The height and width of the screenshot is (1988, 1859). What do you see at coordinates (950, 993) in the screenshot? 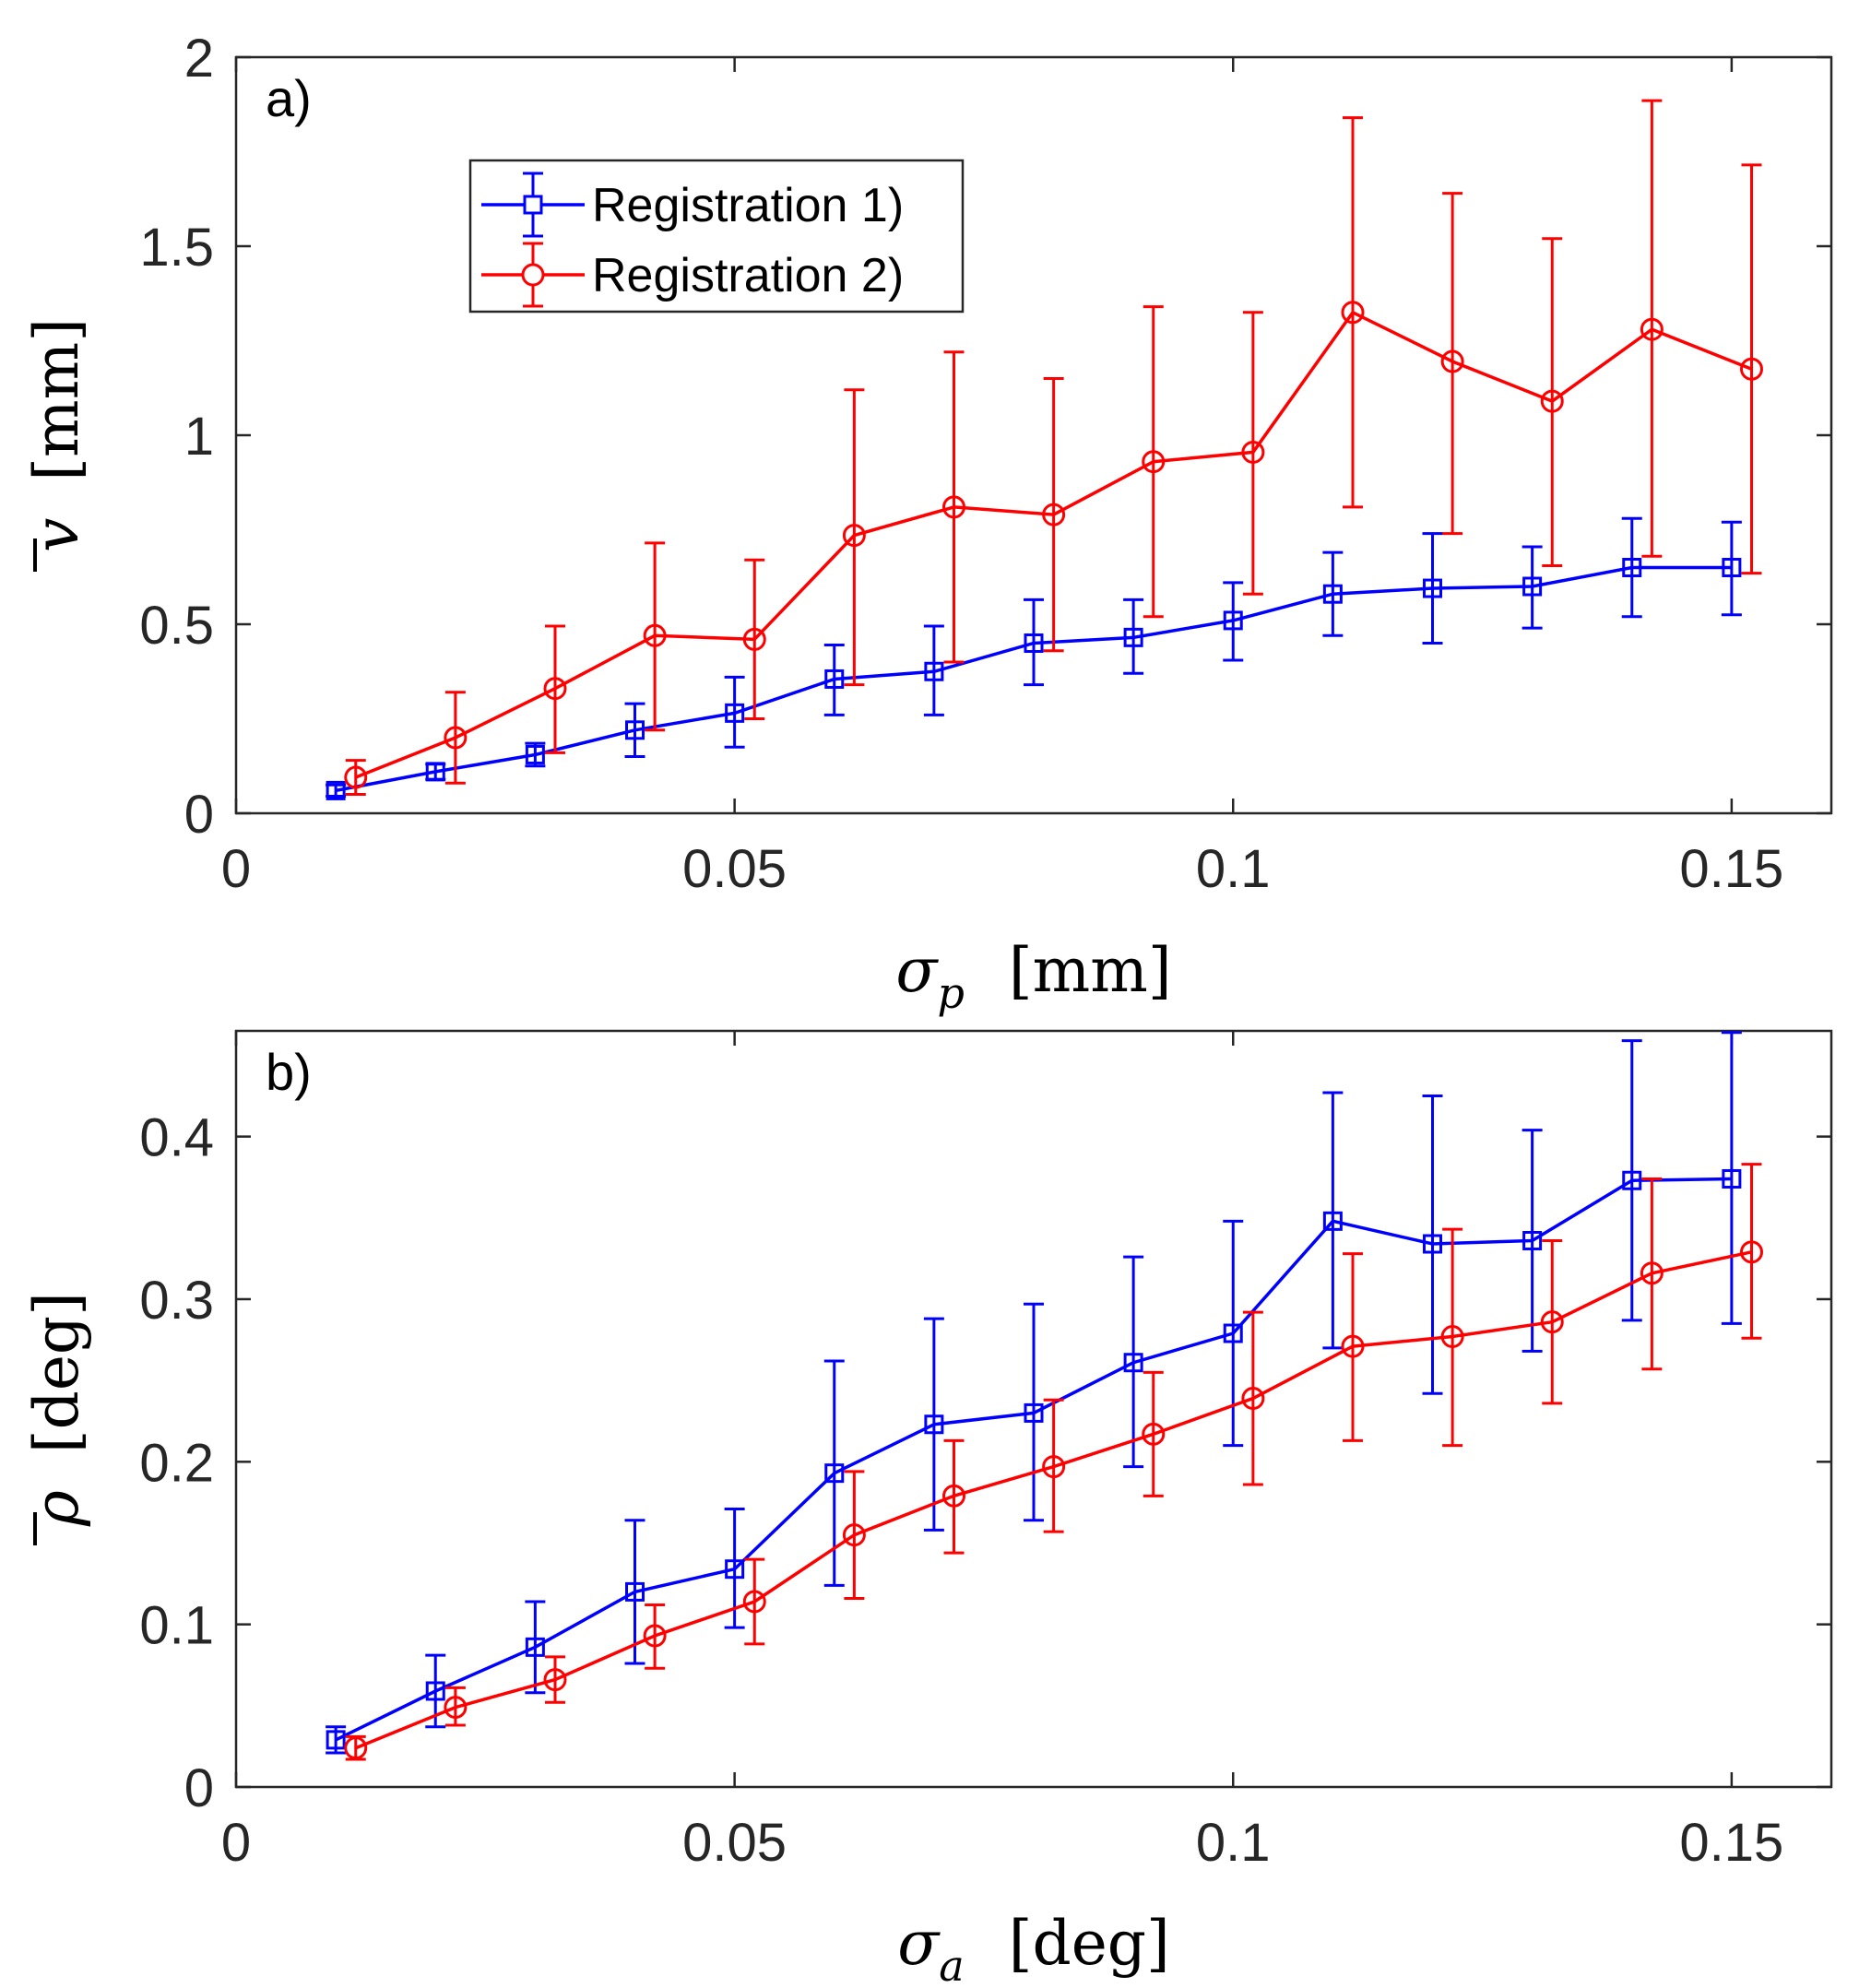
I see `panel-a-x-subscript: p` at bounding box center [950, 993].